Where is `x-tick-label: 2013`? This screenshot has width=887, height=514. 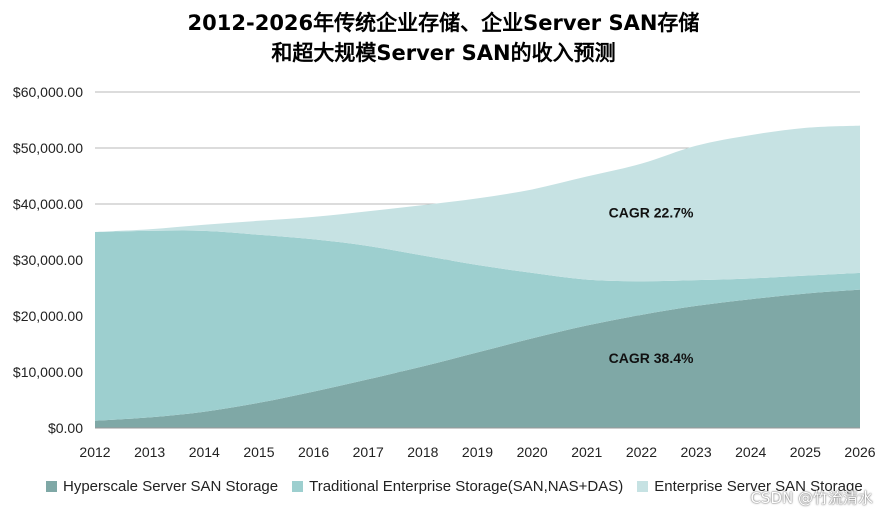 x-tick-label: 2013 is located at coordinates (149, 452).